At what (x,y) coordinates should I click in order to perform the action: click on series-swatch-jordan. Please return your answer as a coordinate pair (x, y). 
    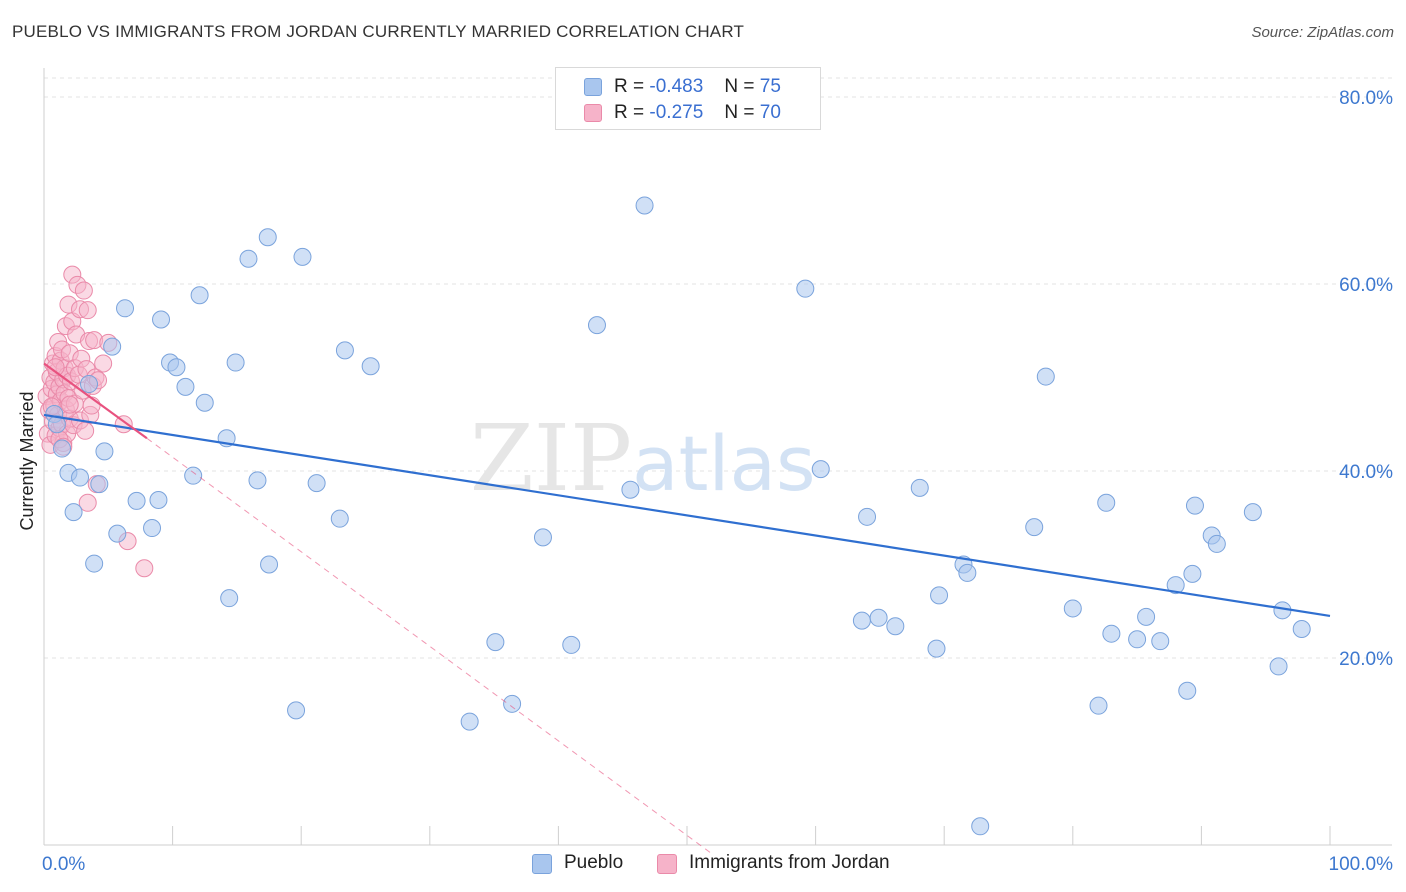
    Looking at the image, I should click on (667, 864).